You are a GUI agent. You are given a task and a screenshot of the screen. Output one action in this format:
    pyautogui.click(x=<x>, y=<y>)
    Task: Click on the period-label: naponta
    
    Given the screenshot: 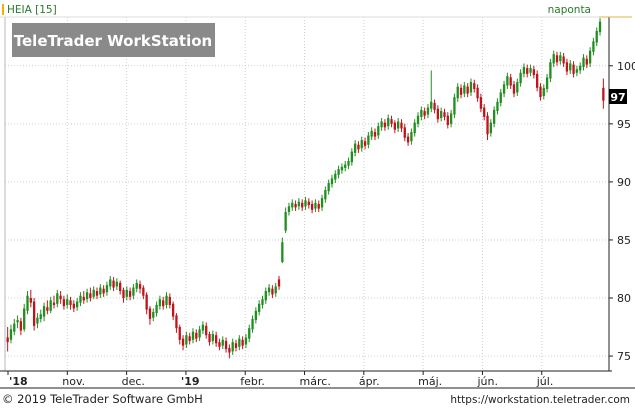 What is the action you would take?
    pyautogui.click(x=569, y=10)
    